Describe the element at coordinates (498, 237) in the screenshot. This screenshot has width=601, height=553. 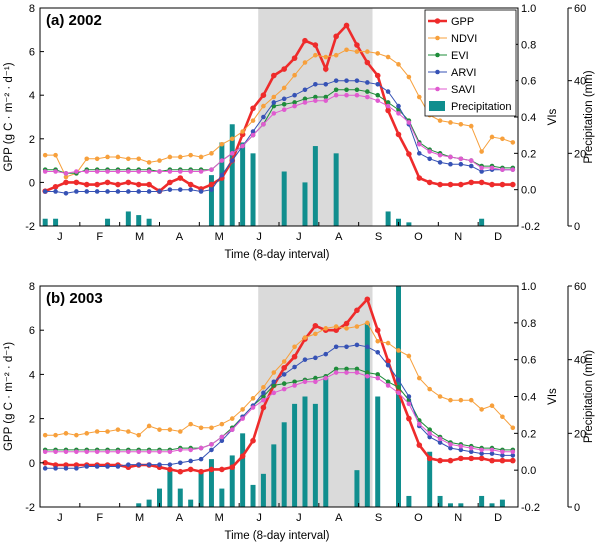
I see `x-tick-label: D` at that location.